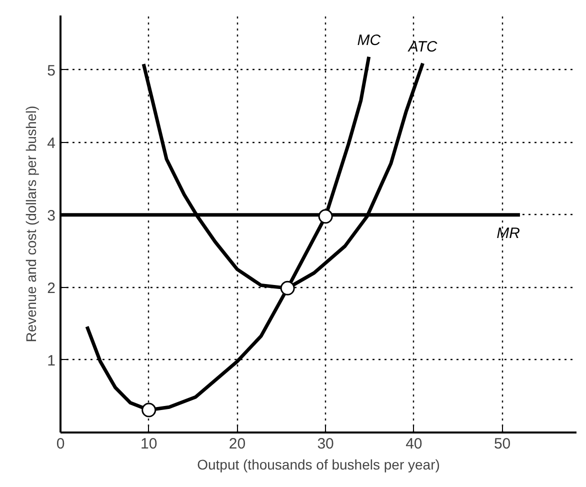  I want to click on x-tick-label: 10, so click(149, 444).